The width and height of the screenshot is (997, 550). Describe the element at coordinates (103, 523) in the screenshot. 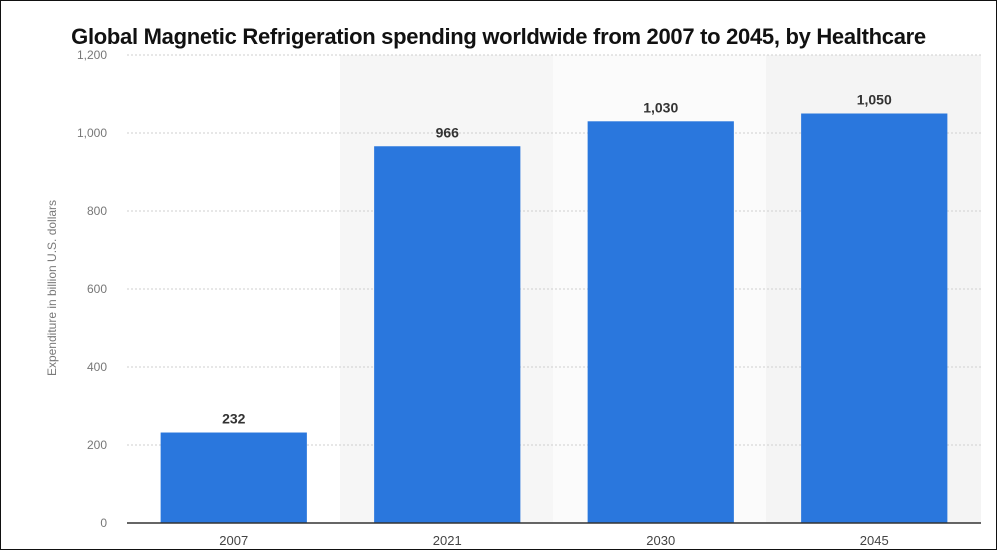

I see `y-tick-label: 0` at that location.